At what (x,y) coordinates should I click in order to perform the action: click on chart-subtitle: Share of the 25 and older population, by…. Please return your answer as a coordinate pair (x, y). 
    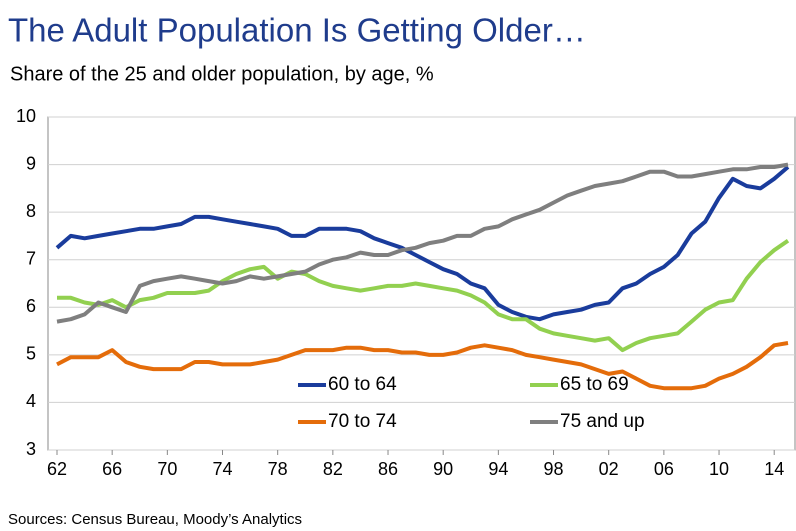
    Looking at the image, I should click on (222, 74).